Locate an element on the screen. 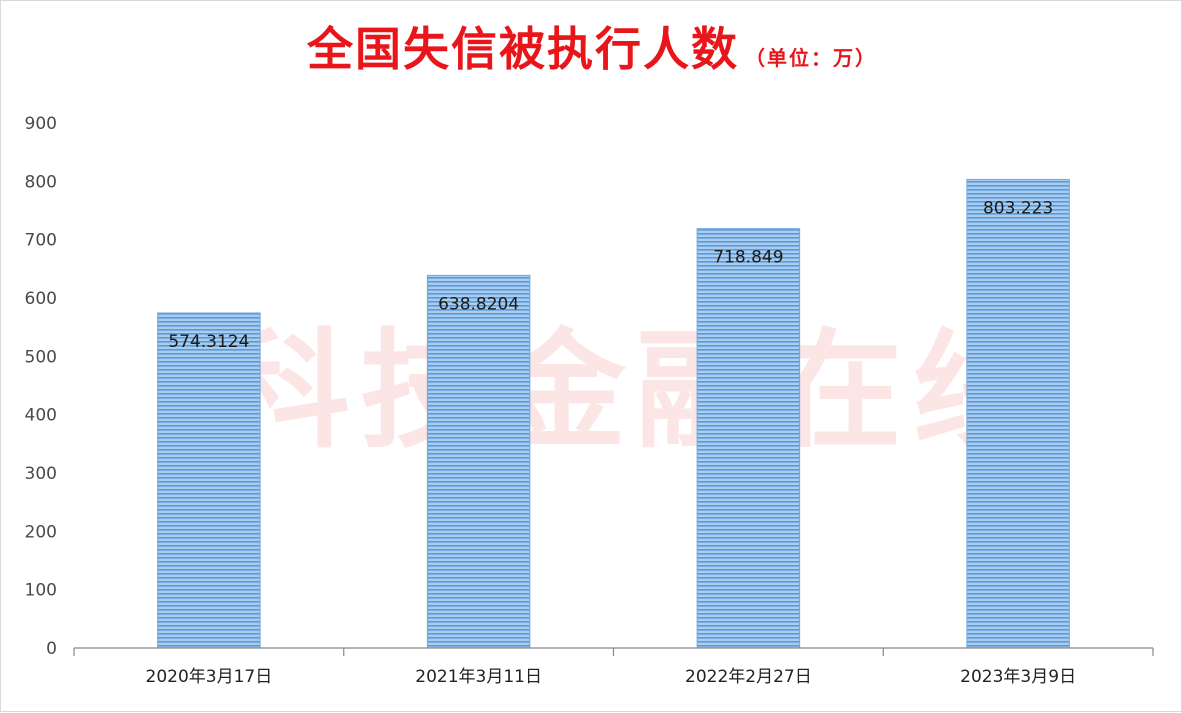  chart-title: 全国失信被执行人数 （单位：万） is located at coordinates (591, 46).